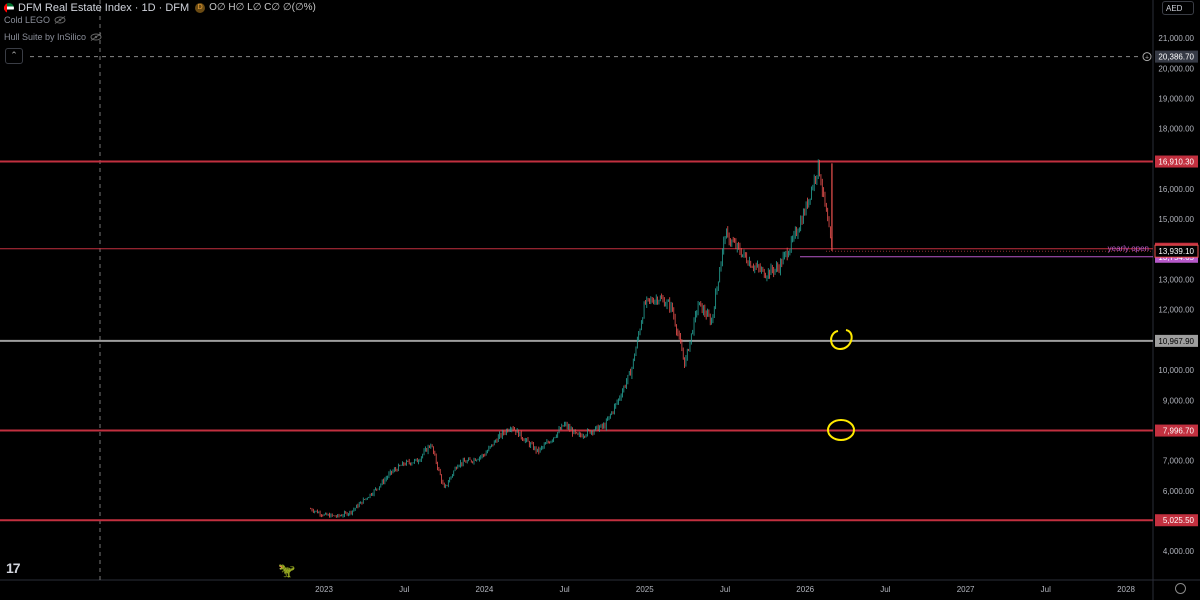 The width and height of the screenshot is (1200, 600). What do you see at coordinates (1176, 129) in the screenshot?
I see `y-tick-label: 18,000.00` at bounding box center [1176, 129].